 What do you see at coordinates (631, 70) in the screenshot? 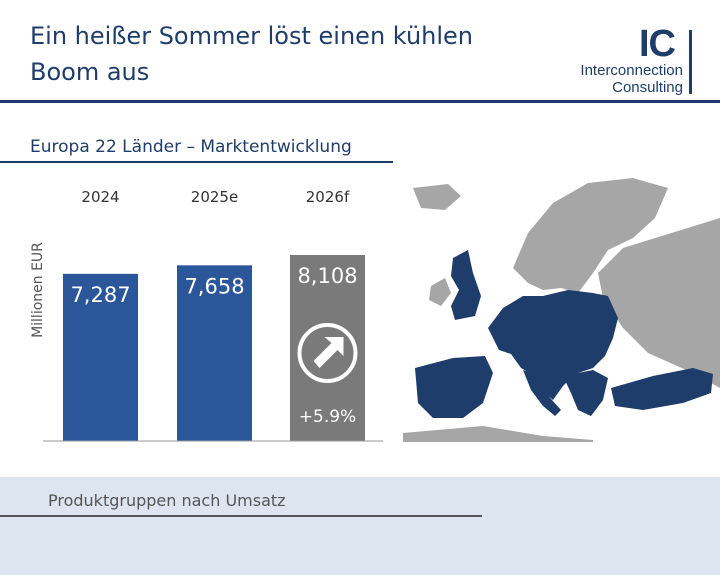
I see `logo-line-1: Interconnection` at bounding box center [631, 70].